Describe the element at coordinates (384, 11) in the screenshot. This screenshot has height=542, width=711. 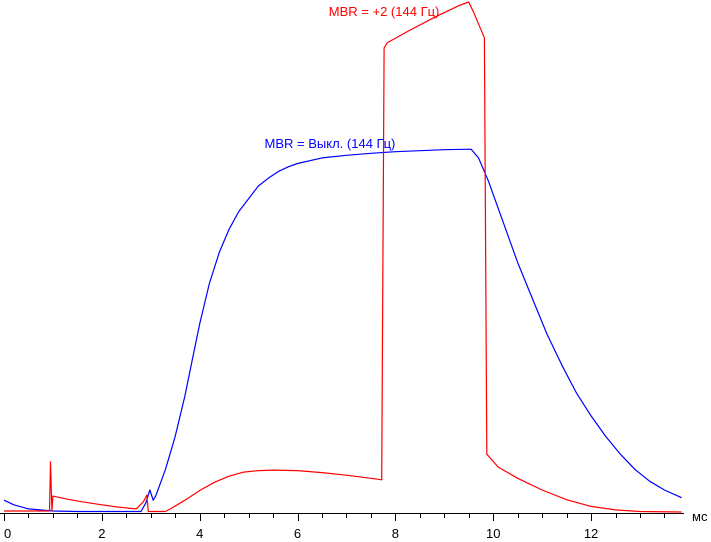
I see `series-annotation-1: MBR = +2 (144 Гц)` at that location.